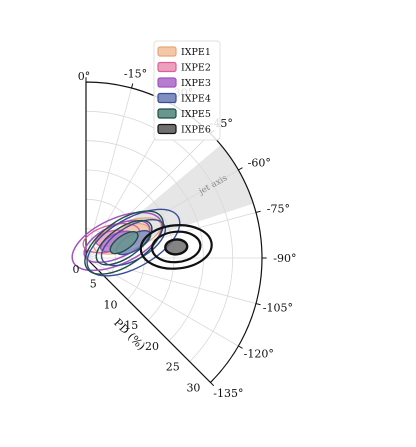 The width and height of the screenshot is (416, 447). Describe the element at coordinates (278, 308) in the screenshot. I see `angular-tick-label: -105°` at that location.